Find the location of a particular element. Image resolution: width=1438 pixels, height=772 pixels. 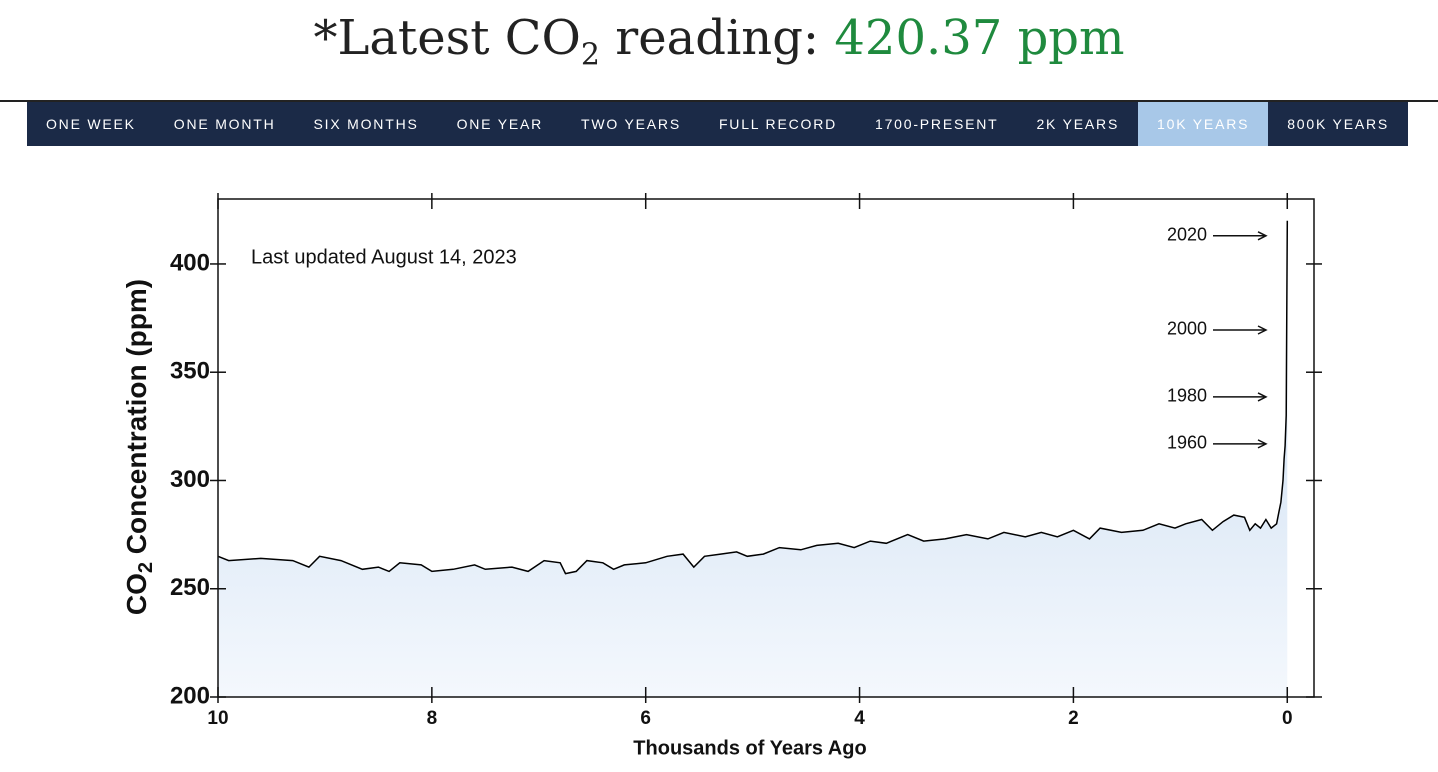

title-text: *Latest CO is located at coordinates (447, 38).